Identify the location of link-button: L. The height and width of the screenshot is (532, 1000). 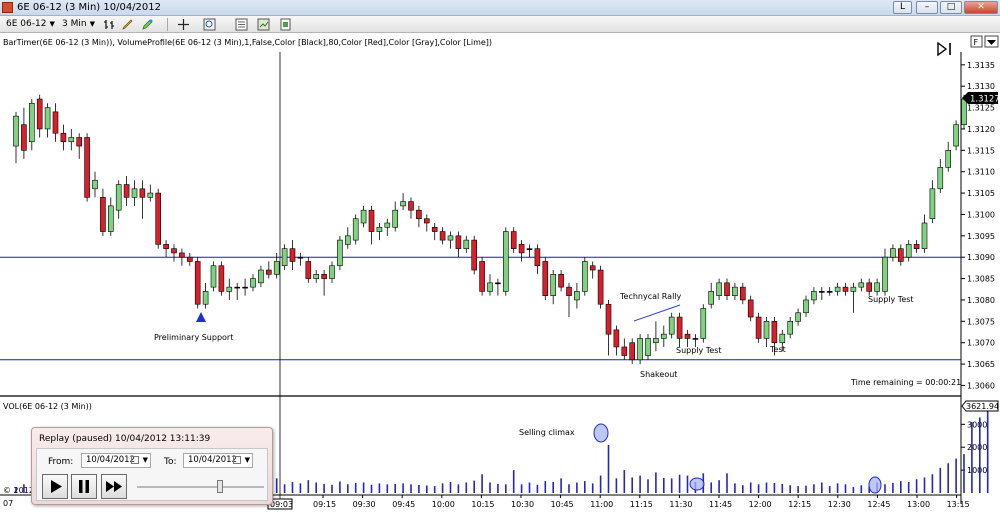
(902, 7).